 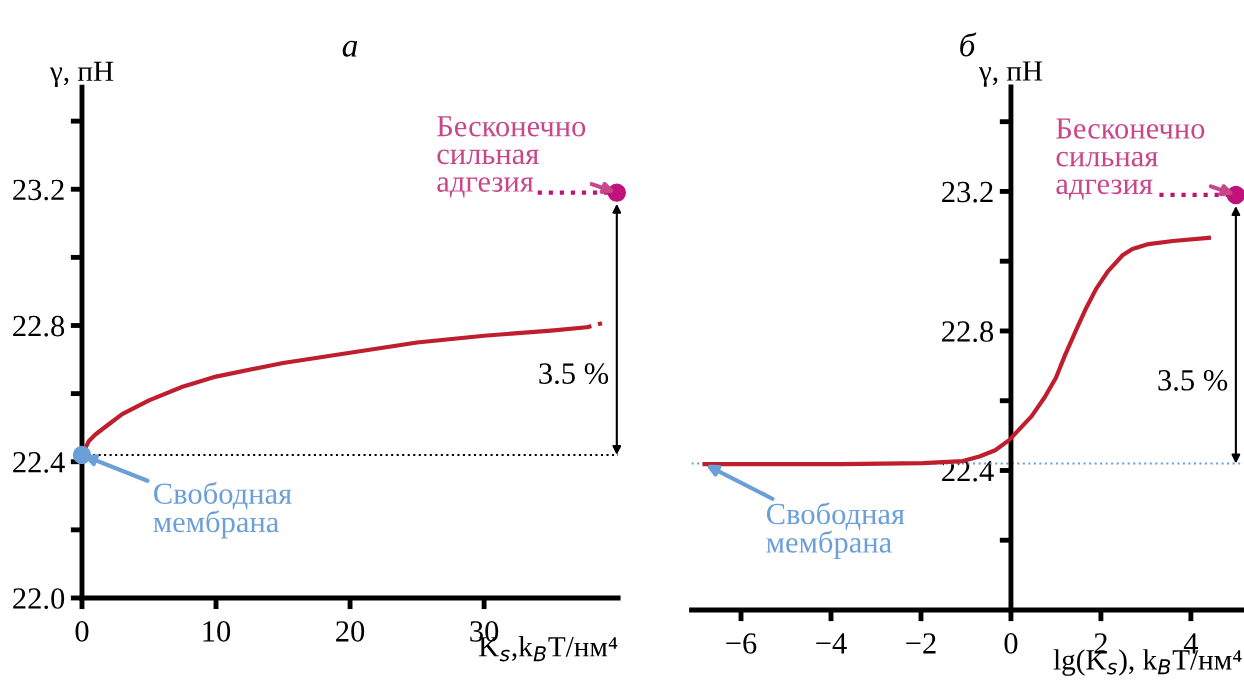 I want to click on x-tick-label: 20, so click(x=350, y=631).